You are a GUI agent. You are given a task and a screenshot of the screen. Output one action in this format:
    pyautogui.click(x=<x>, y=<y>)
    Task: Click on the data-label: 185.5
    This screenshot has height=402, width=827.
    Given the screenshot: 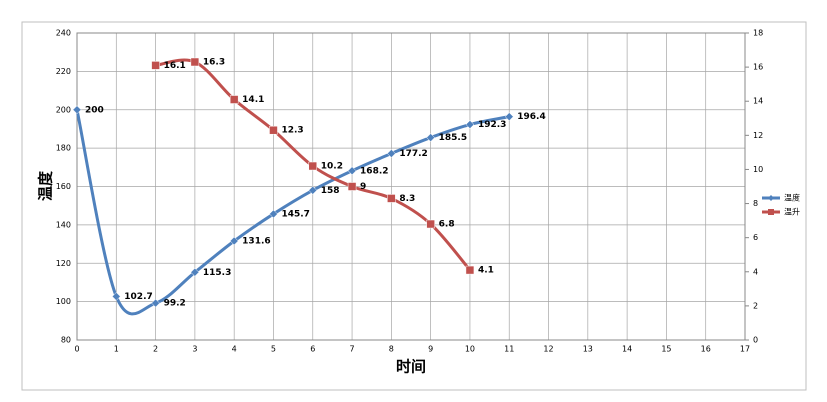 What is the action you would take?
    pyautogui.click(x=453, y=138)
    